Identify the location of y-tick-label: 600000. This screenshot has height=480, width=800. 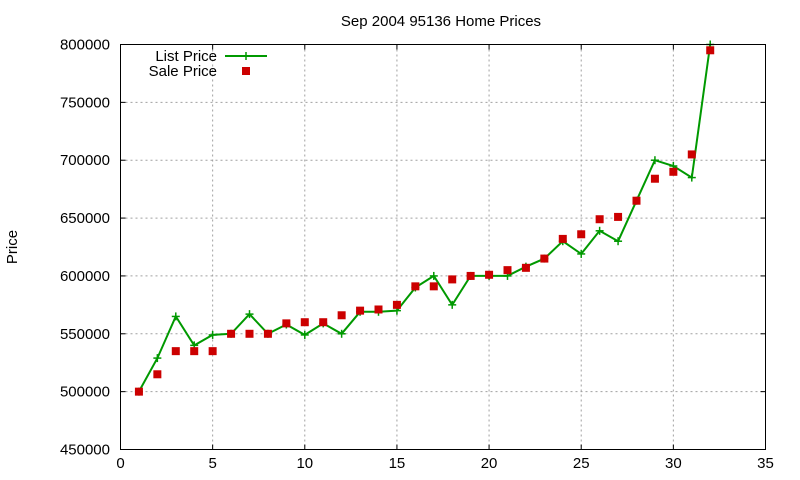
(85, 276).